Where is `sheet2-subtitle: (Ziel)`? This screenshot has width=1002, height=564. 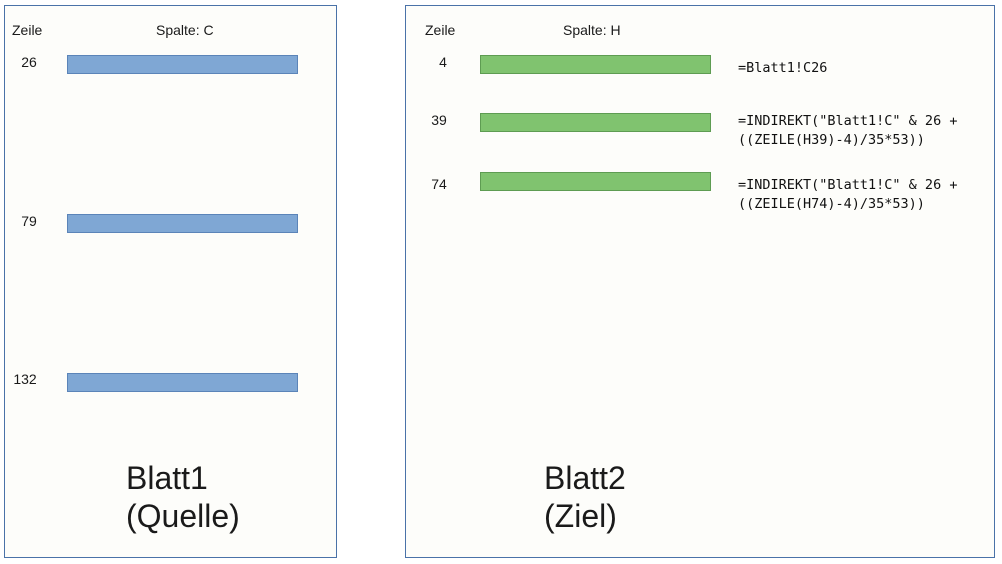 sheet2-subtitle: (Ziel) is located at coordinates (580, 516).